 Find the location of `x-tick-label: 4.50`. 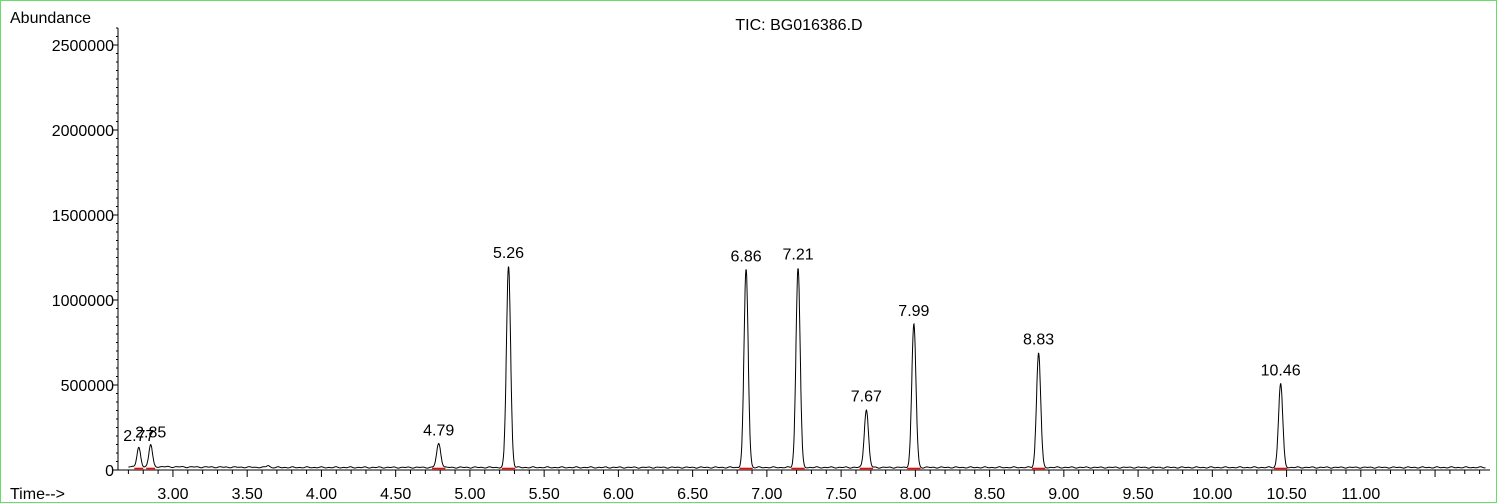

x-tick-label: 4.50 is located at coordinates (395, 494).